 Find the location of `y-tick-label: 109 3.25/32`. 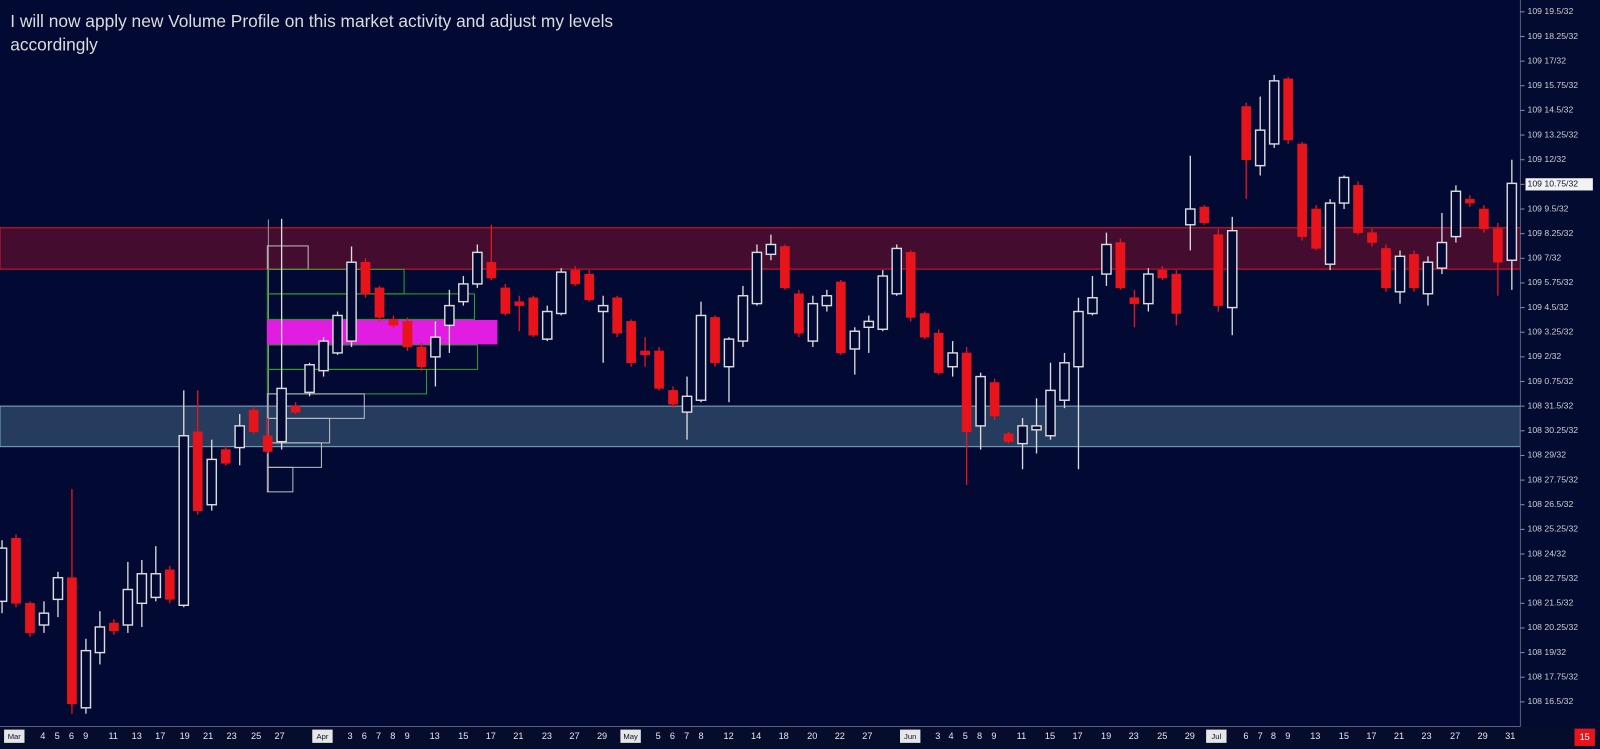

y-tick-label: 109 3.25/32 is located at coordinates (1551, 332).